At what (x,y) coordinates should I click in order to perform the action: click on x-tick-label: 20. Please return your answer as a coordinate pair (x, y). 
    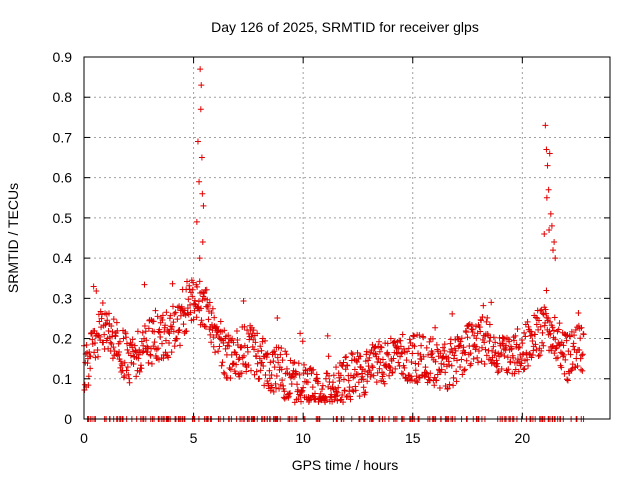
    Looking at the image, I should click on (523, 438).